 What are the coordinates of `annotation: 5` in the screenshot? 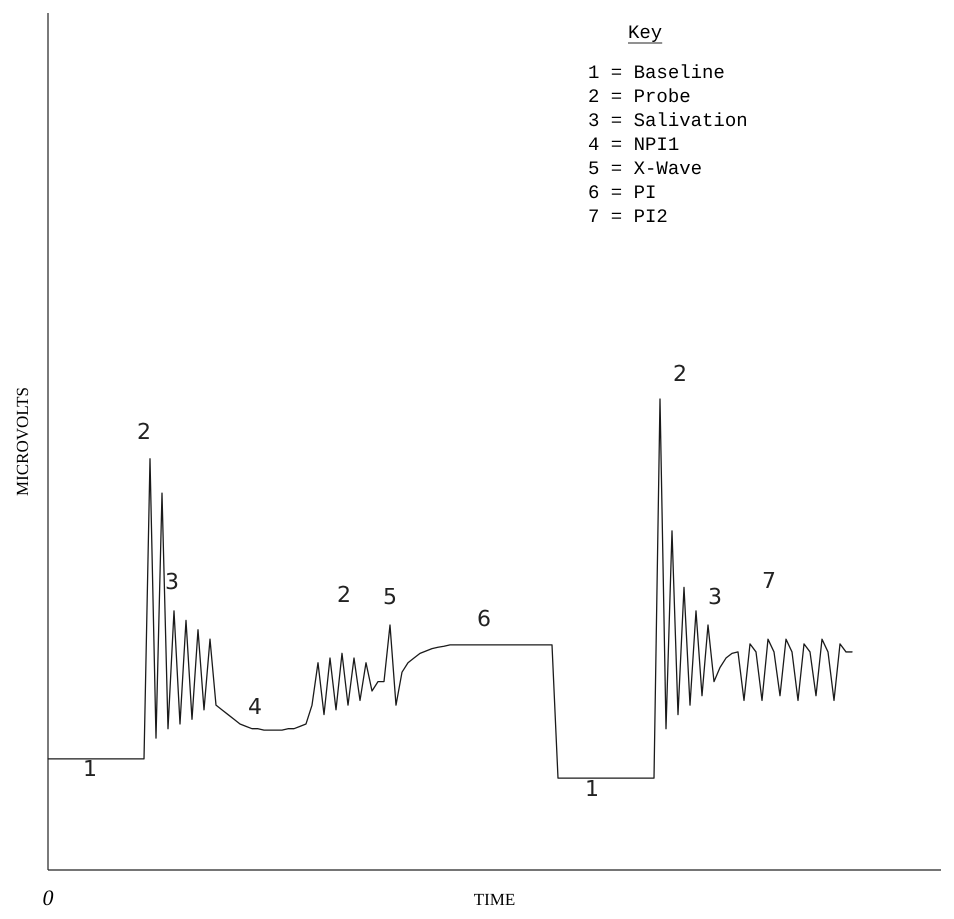 It's located at (390, 597).